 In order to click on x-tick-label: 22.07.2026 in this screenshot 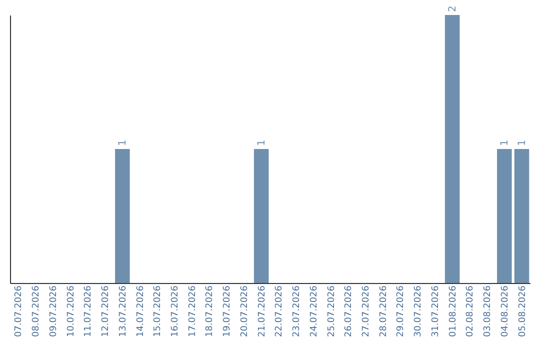, I will do `click(279, 311)`.